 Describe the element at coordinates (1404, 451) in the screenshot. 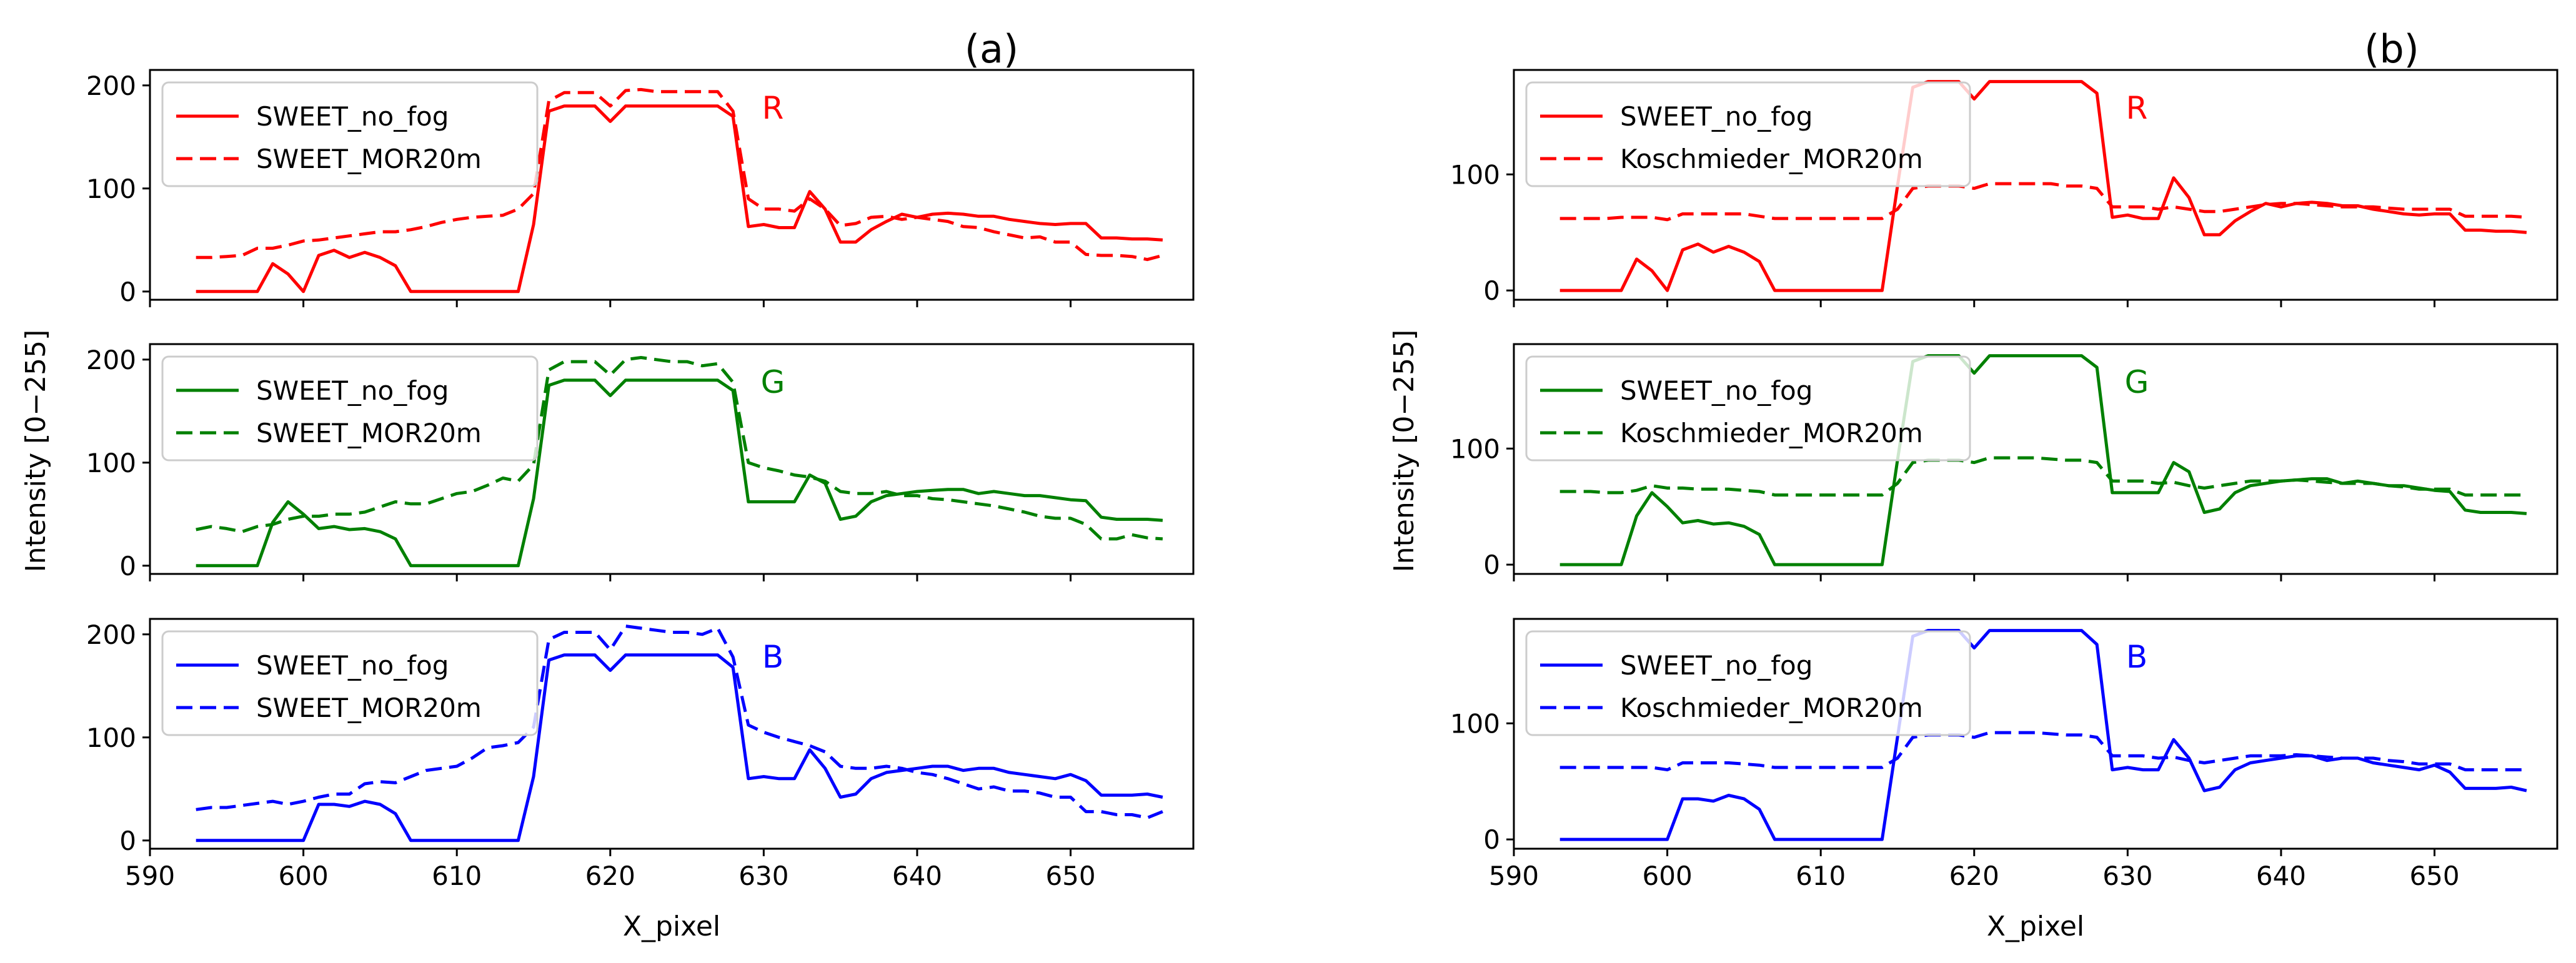

I see `panel-b-ylabel: Intensity [0−255]` at that location.